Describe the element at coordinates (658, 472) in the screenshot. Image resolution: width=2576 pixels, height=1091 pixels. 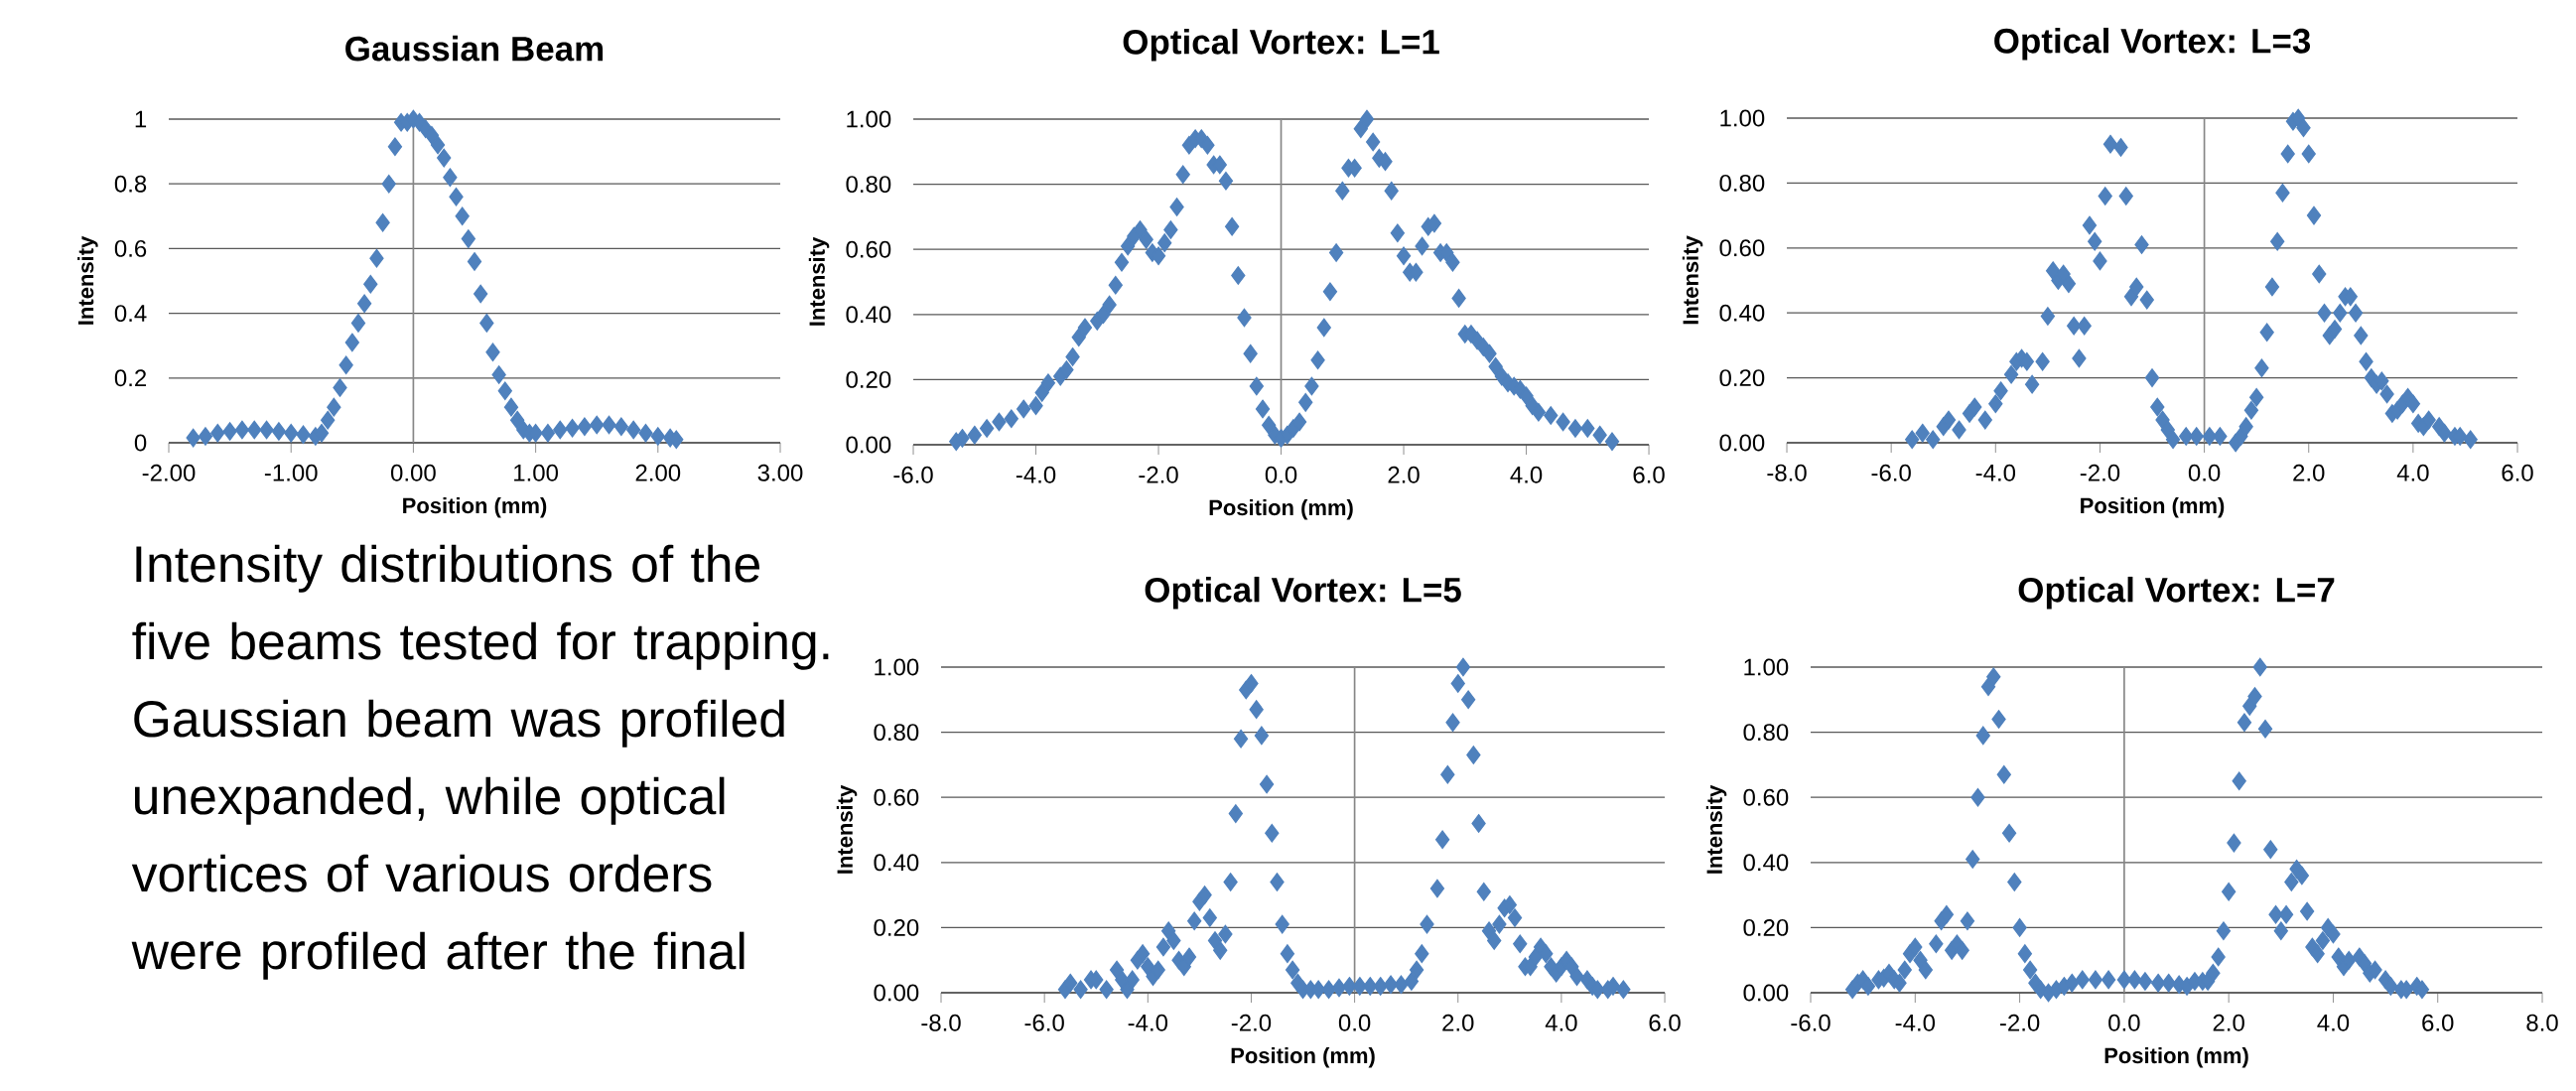
I see `x-tick-label: 2.00` at that location.